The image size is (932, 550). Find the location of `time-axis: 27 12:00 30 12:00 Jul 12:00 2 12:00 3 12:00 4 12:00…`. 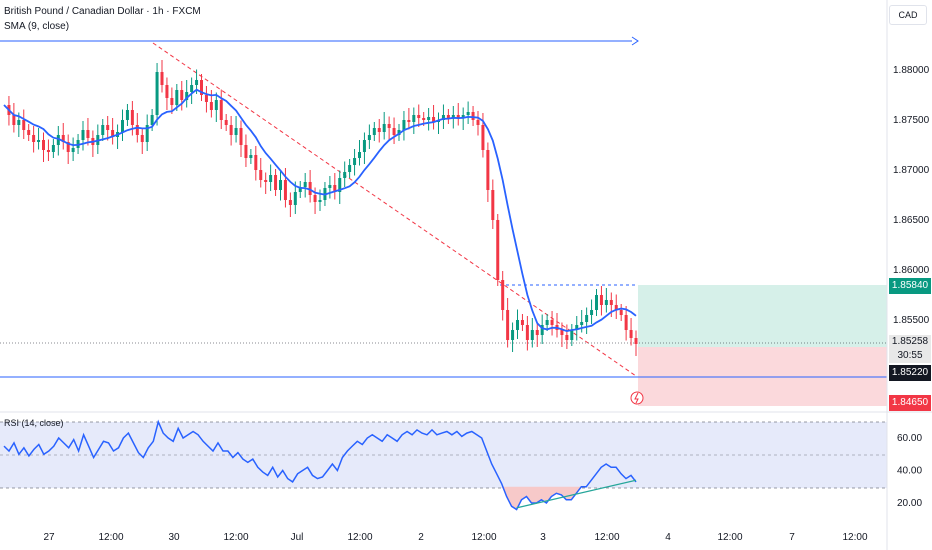

time-axis: 27 12:00 30 12:00 Jul 12:00 2 12:00 3 12:00 4 12:00… is located at coordinates (455, 537).